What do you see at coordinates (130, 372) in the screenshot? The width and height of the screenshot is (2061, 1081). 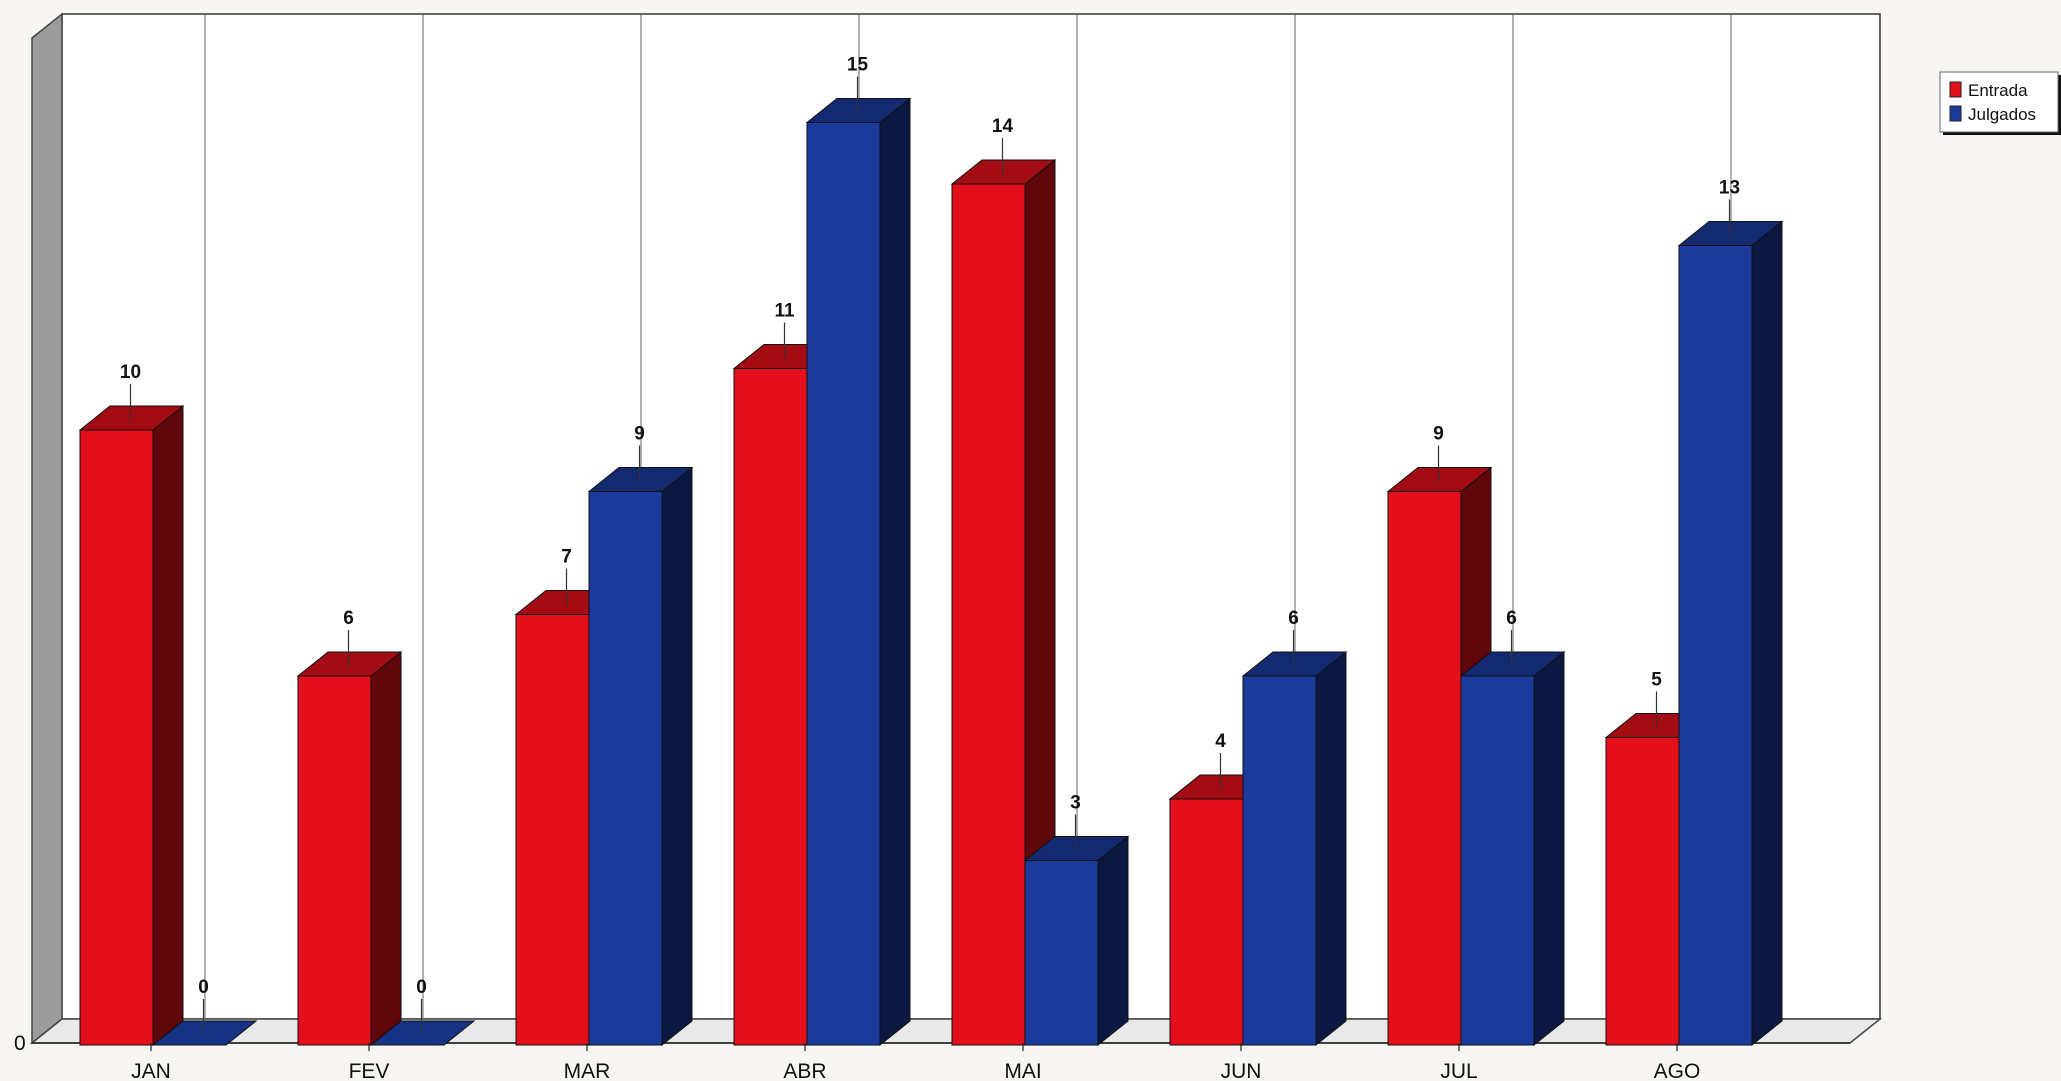 I see `value-label: 10` at bounding box center [130, 372].